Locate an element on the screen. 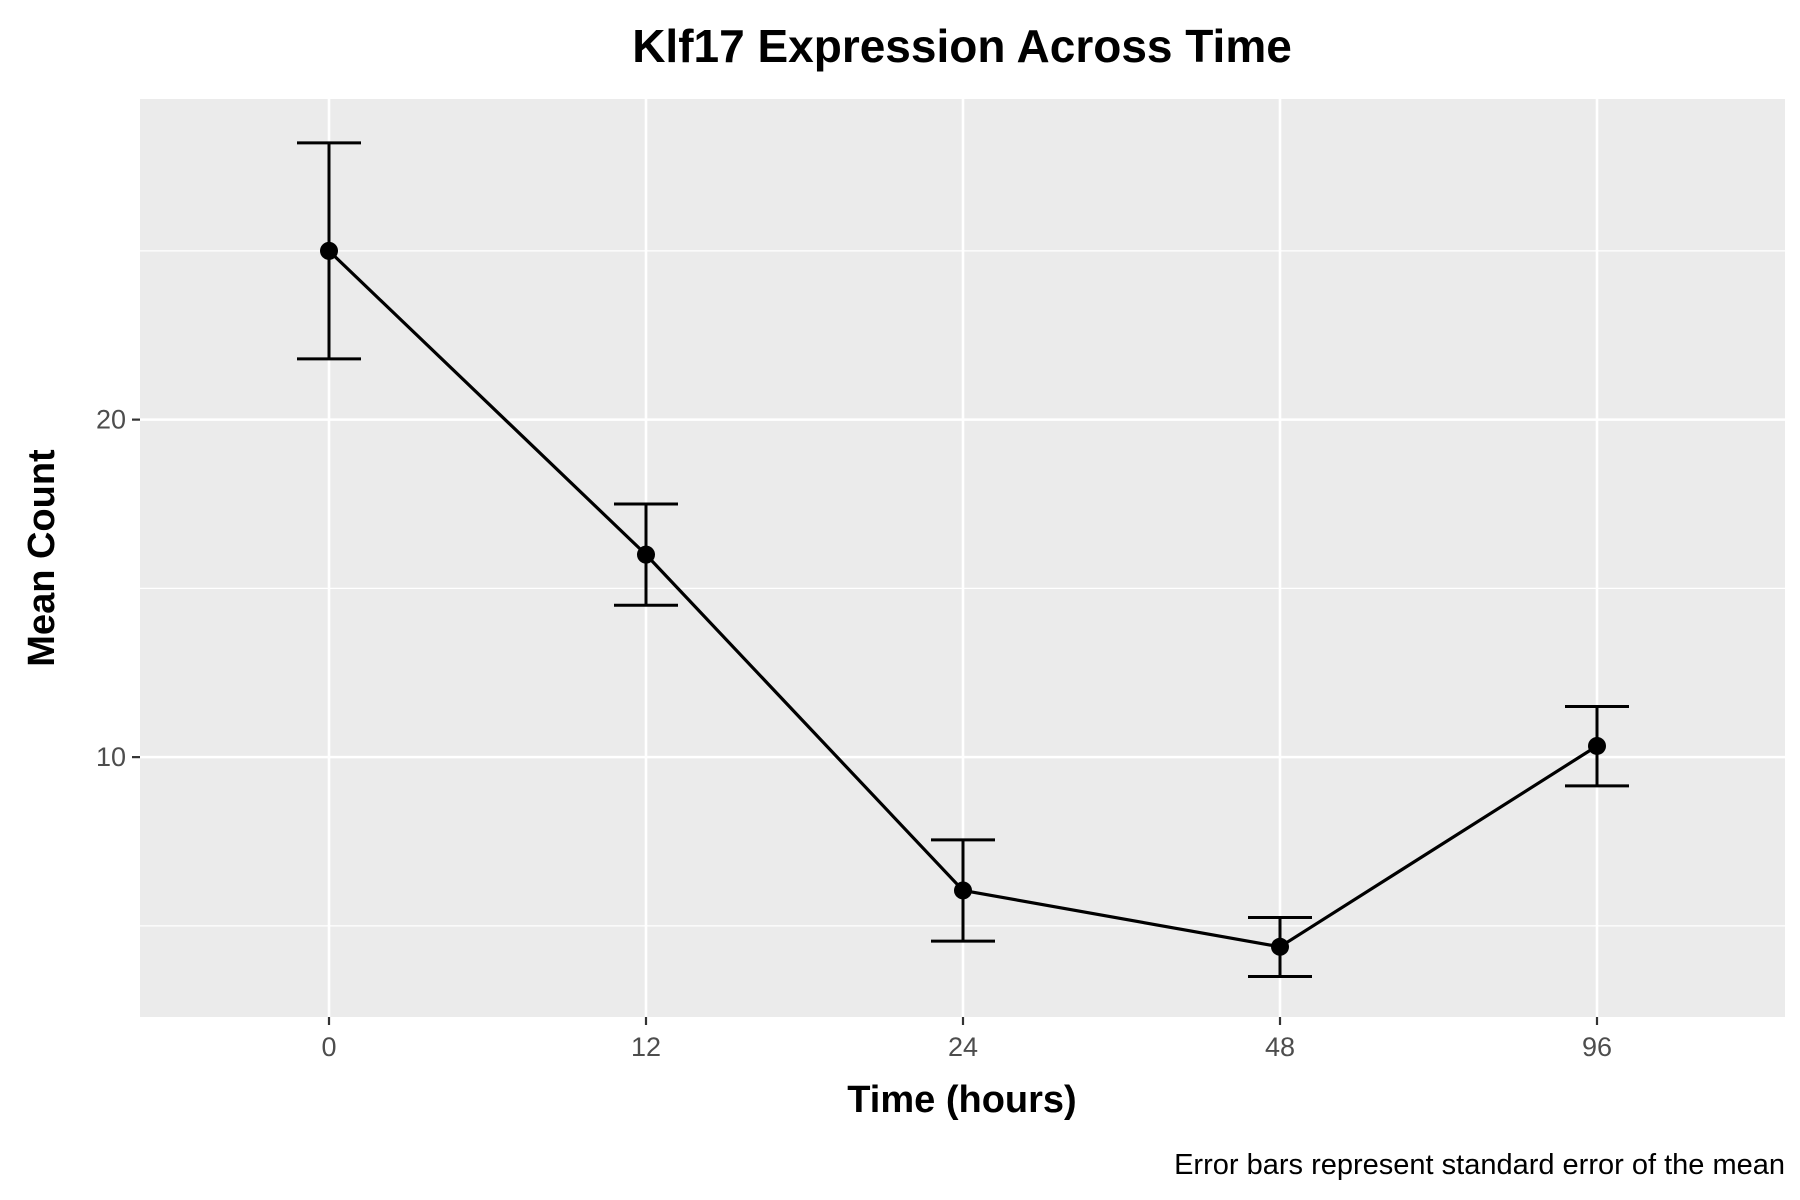  x-tick-label: 24 is located at coordinates (963, 1047).